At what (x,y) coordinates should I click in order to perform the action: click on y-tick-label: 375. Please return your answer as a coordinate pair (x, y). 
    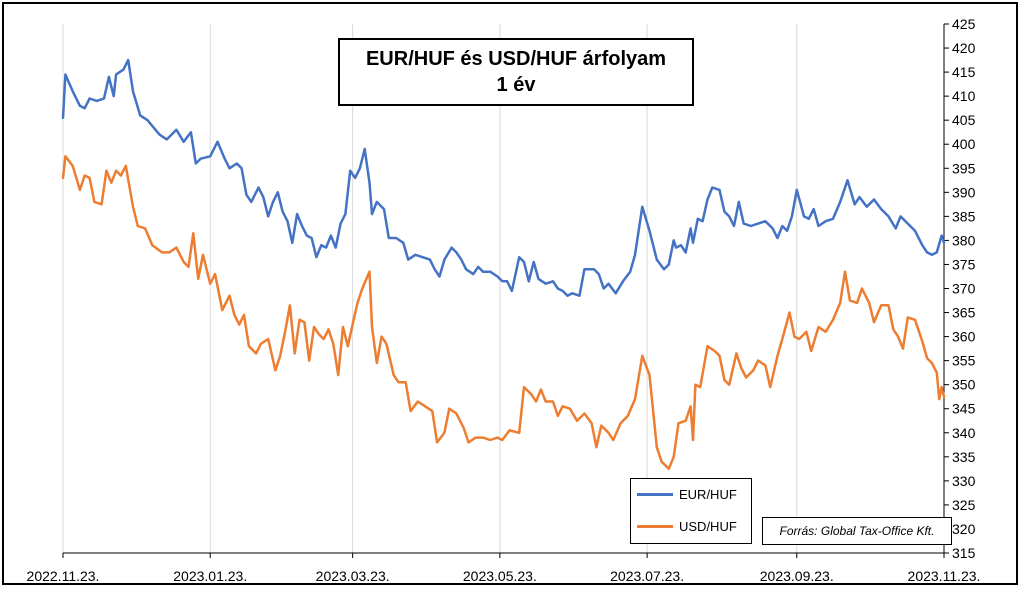
    Looking at the image, I should click on (964, 264).